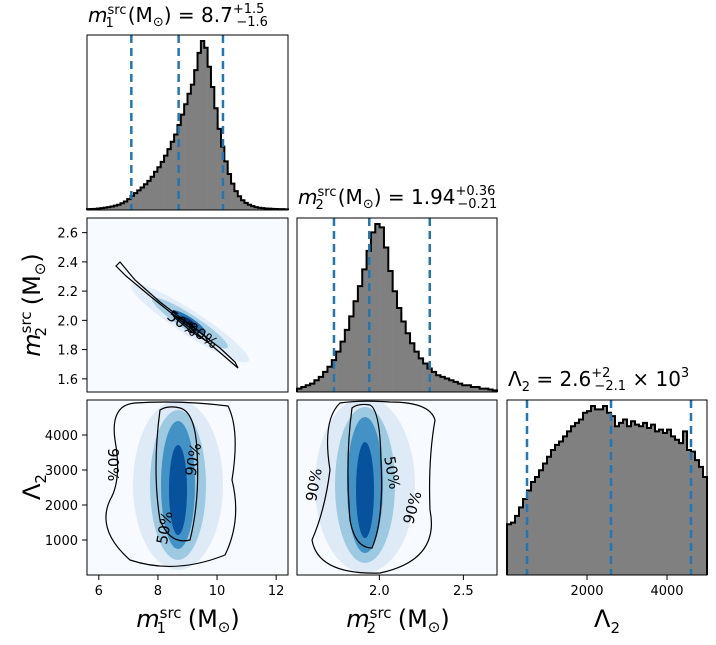  What do you see at coordinates (398, 620) in the screenshot?
I see `xlabel-m2: msrc 2 (M⊙)` at bounding box center [398, 620].